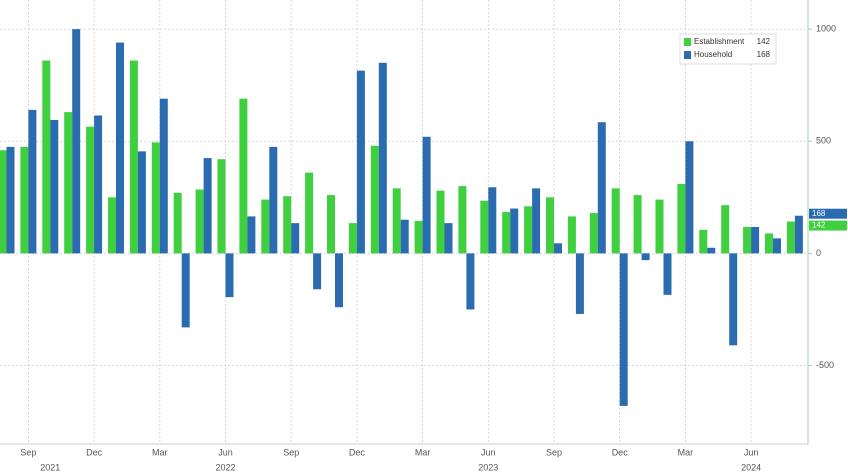 This screenshot has width=848, height=476. What do you see at coordinates (713, 54) in the screenshot?
I see `legend-label: Household` at bounding box center [713, 54].